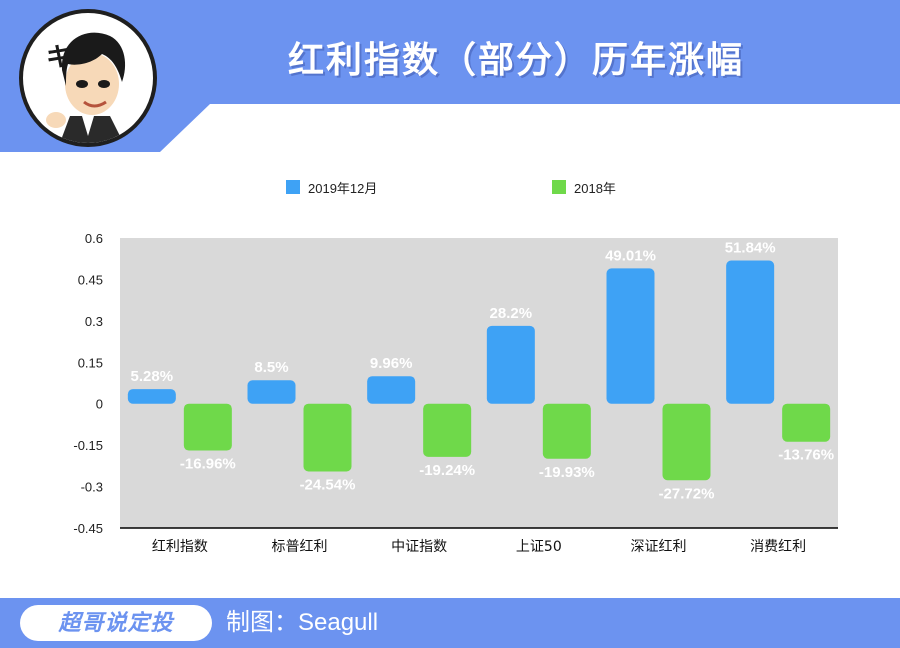 The image size is (900, 648). What do you see at coordinates (271, 367) in the screenshot?
I see `data-label: 8.5%` at bounding box center [271, 367].